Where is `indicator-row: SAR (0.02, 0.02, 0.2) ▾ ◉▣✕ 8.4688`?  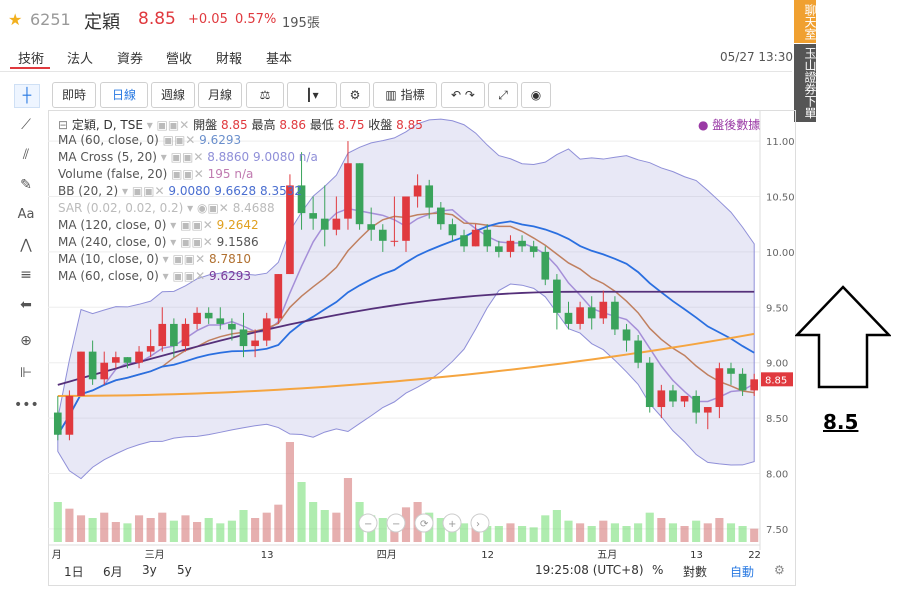 indicator-row: SAR (0.02, 0.02, 0.2) ▾ ◉▣✕ 8.4688 is located at coordinates (166, 208).